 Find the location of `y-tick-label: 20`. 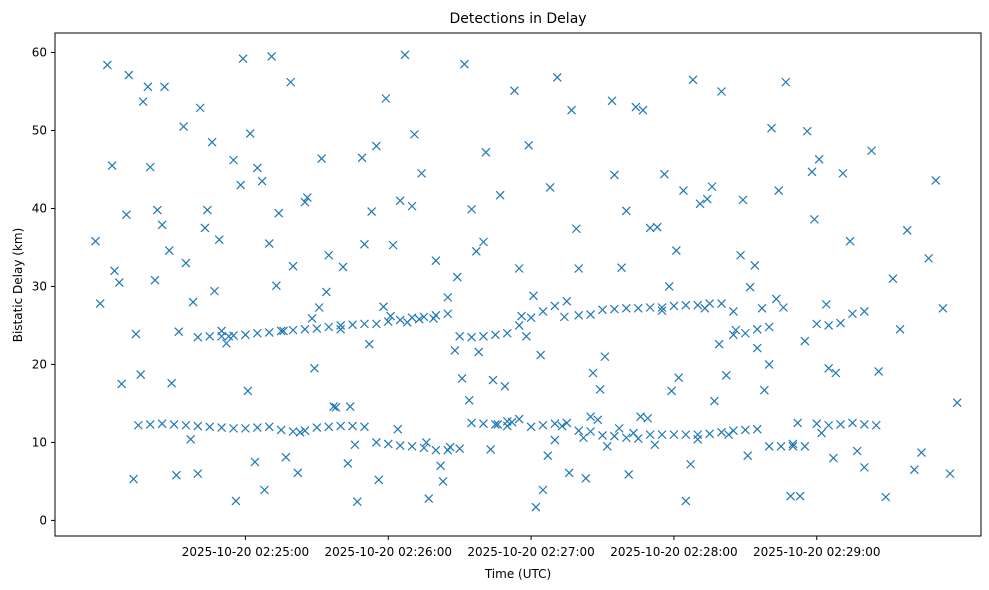

y-tick-label: 20 is located at coordinates (39, 364).